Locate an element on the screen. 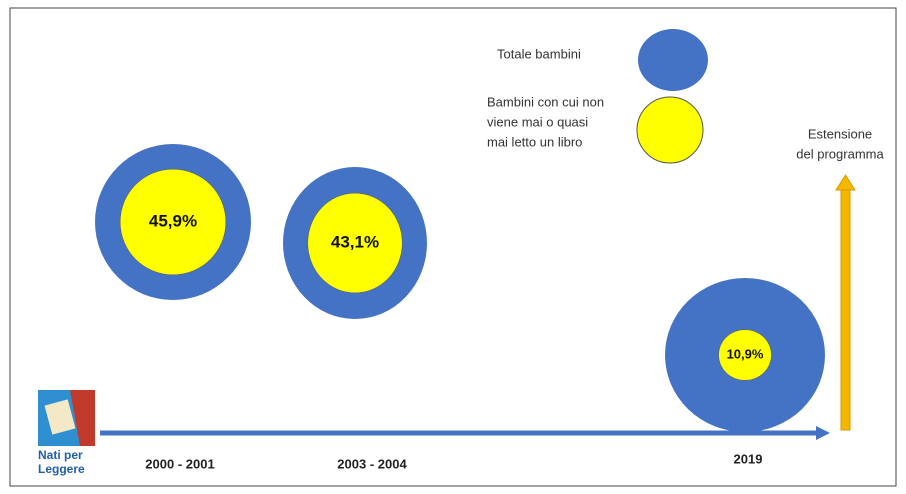 Image resolution: width=906 pixels, height=494 pixels. annotation: Estensione is located at coordinates (840, 133).